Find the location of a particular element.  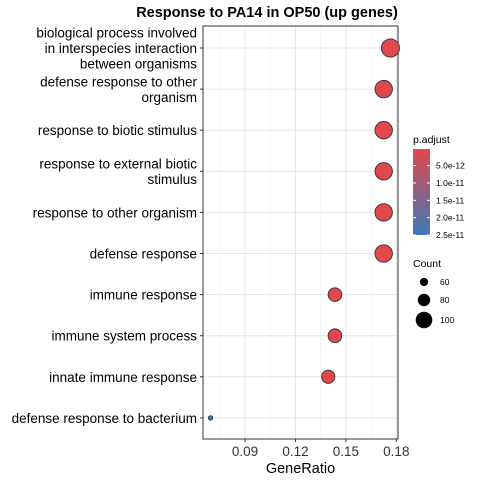

category-label: response to biotic stimulus is located at coordinates (117, 130).